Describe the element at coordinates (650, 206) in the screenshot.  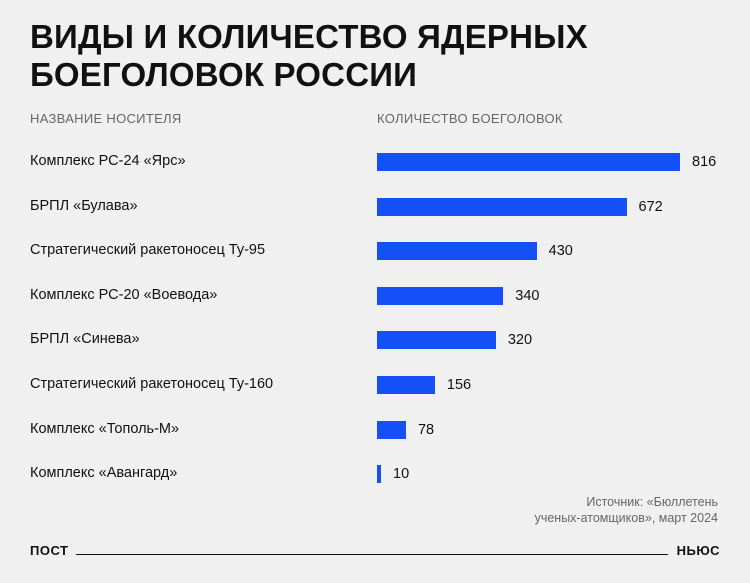
I see `data-label: 672` at that location.